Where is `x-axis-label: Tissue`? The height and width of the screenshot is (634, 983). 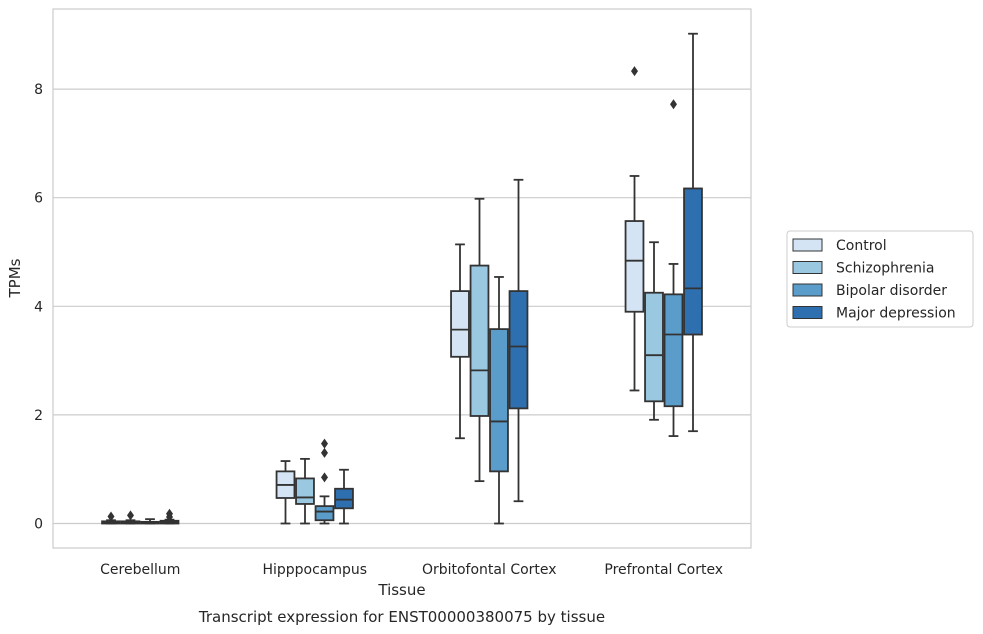 x-axis-label: Tissue is located at coordinates (401, 590).